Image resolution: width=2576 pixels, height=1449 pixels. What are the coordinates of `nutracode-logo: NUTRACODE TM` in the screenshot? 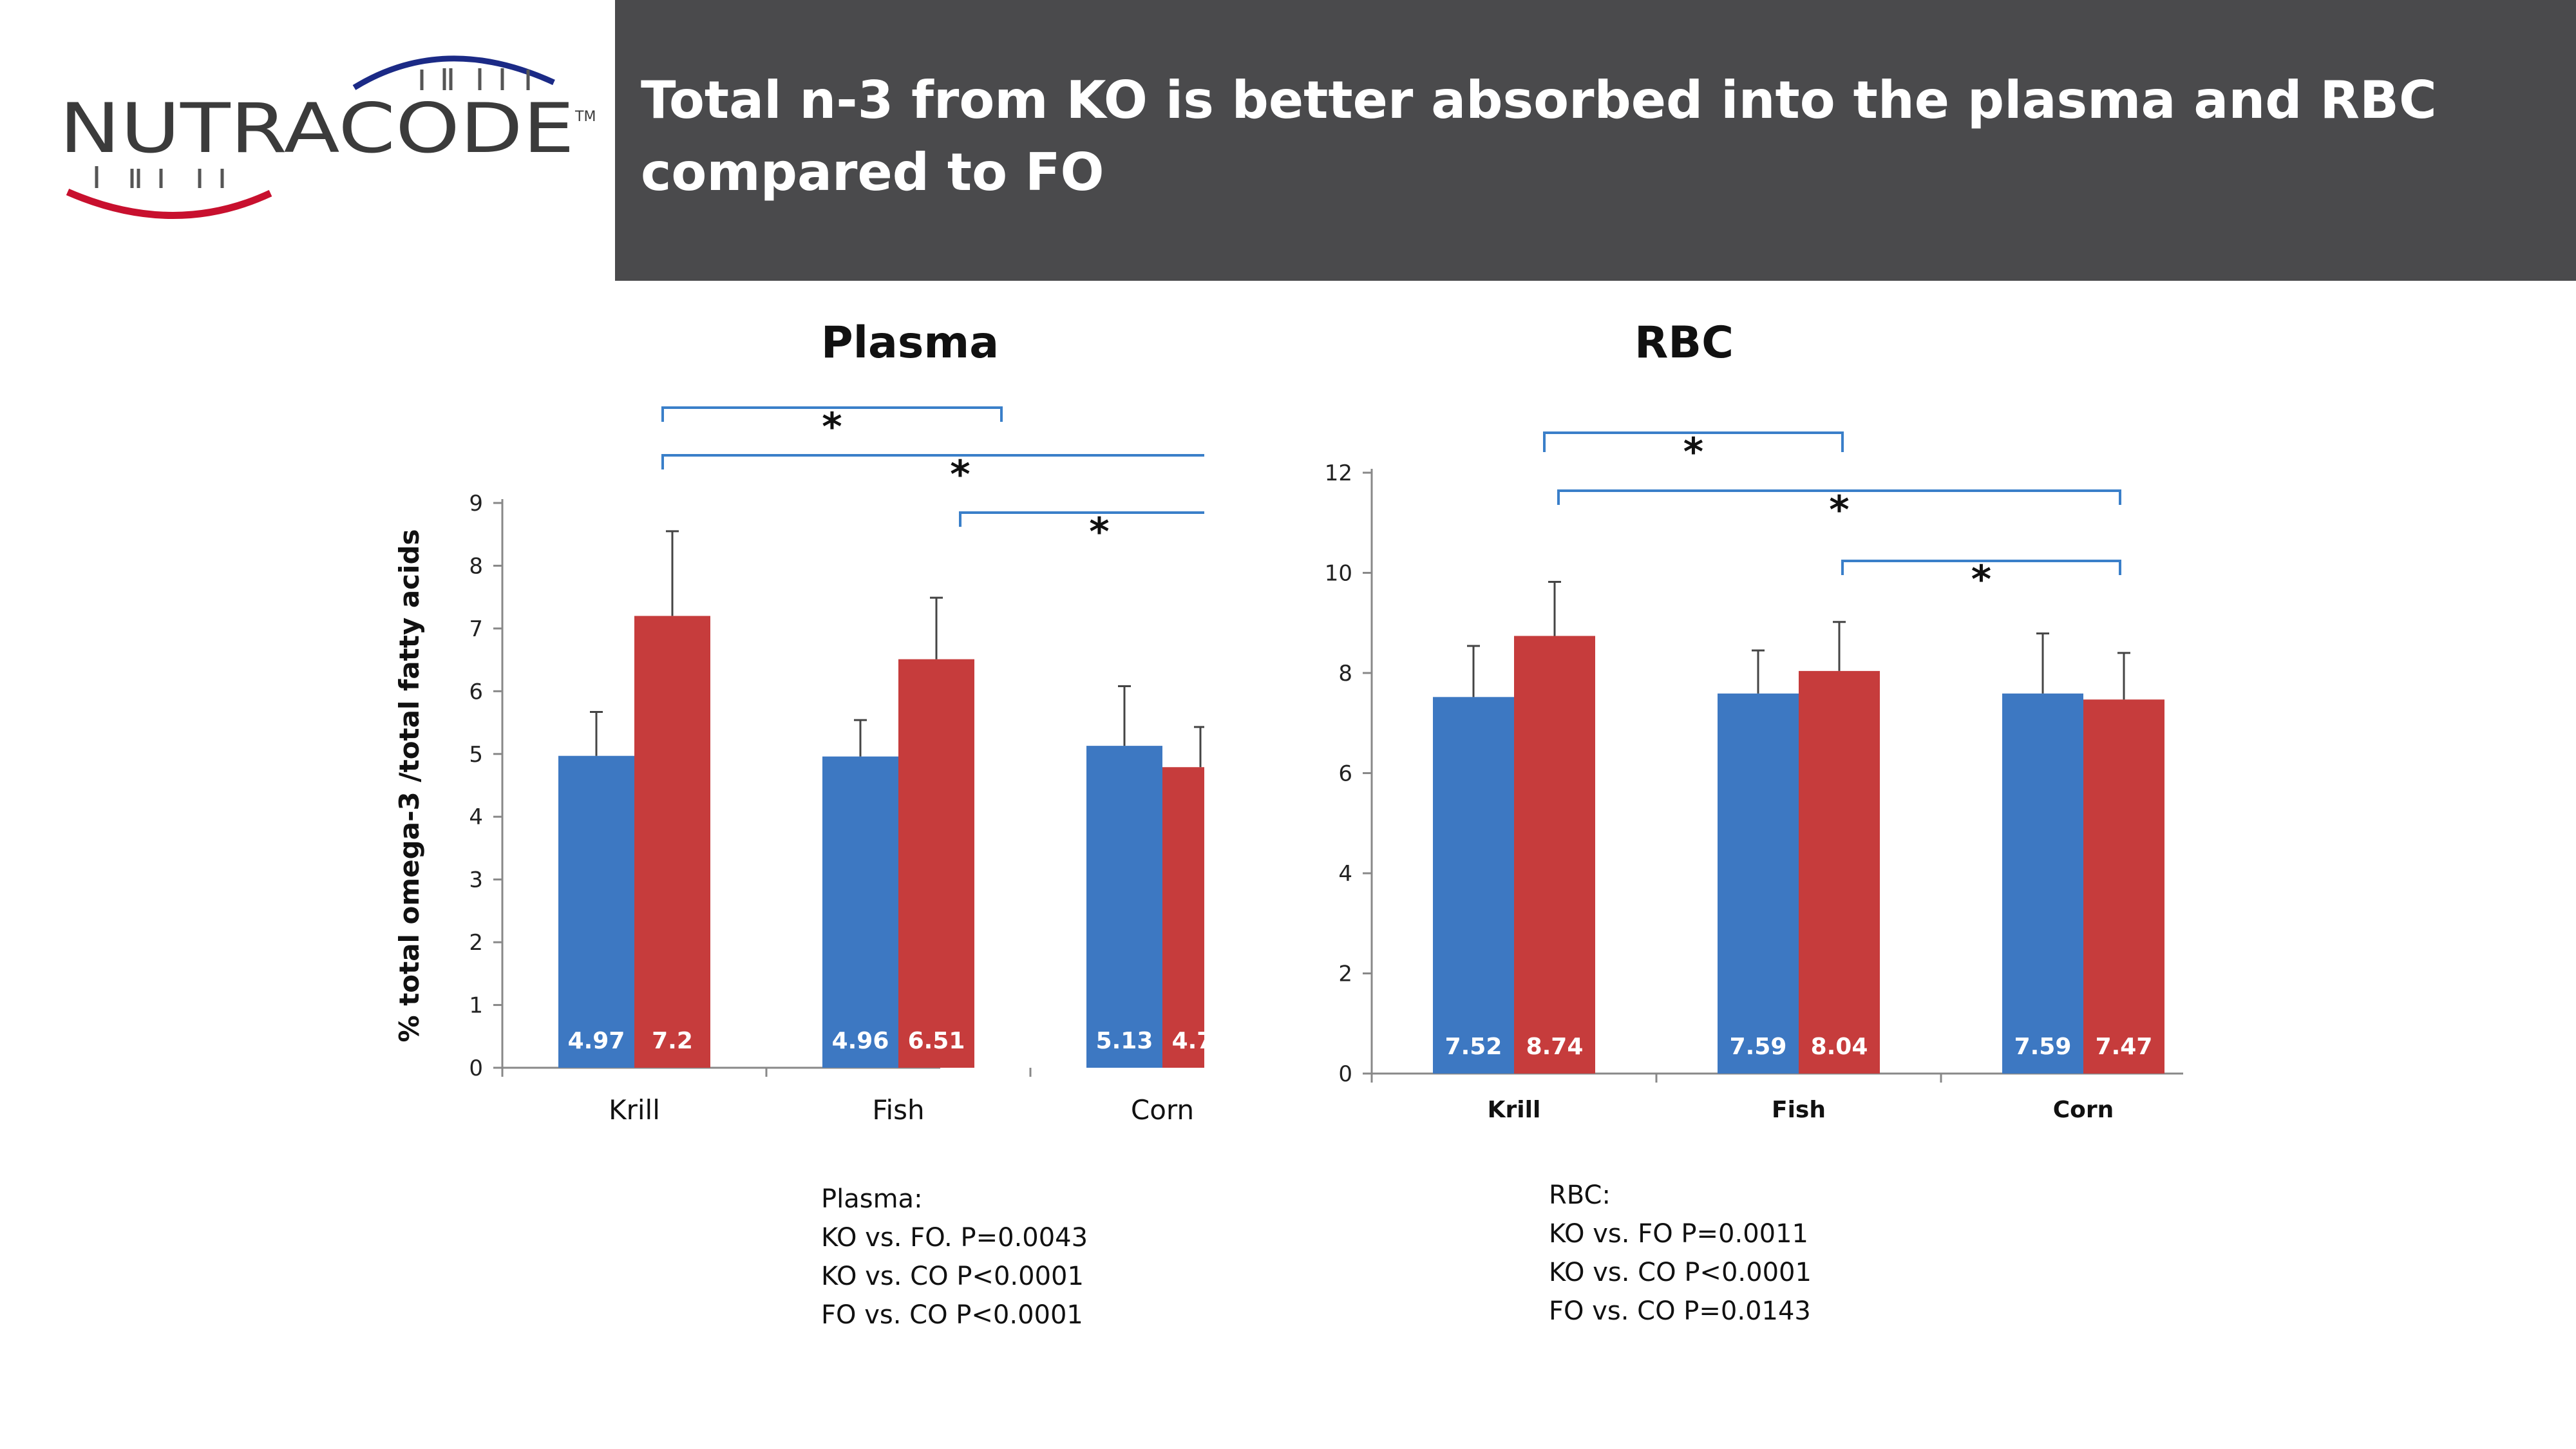 It's located at (327, 137).